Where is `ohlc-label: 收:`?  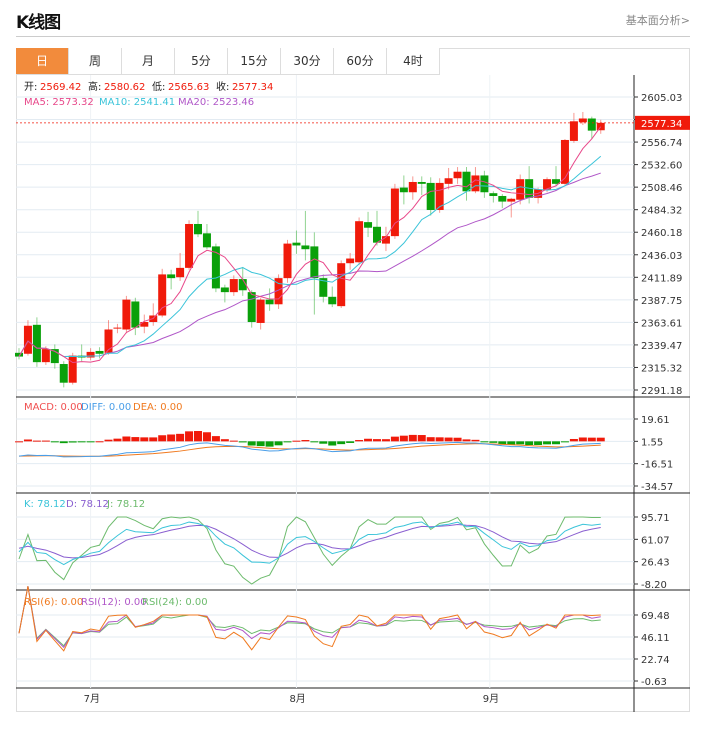 ohlc-label: 收: is located at coordinates (222, 86).